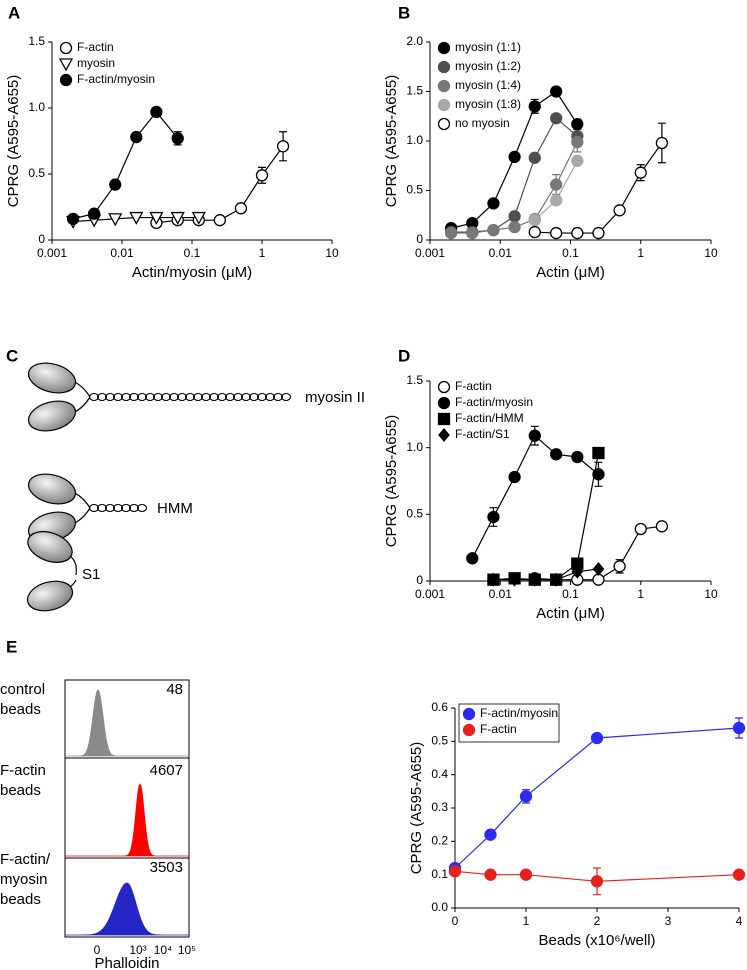 This screenshot has width=747, height=970. I want to click on legend-label: myosin (1:2), so click(488, 66).